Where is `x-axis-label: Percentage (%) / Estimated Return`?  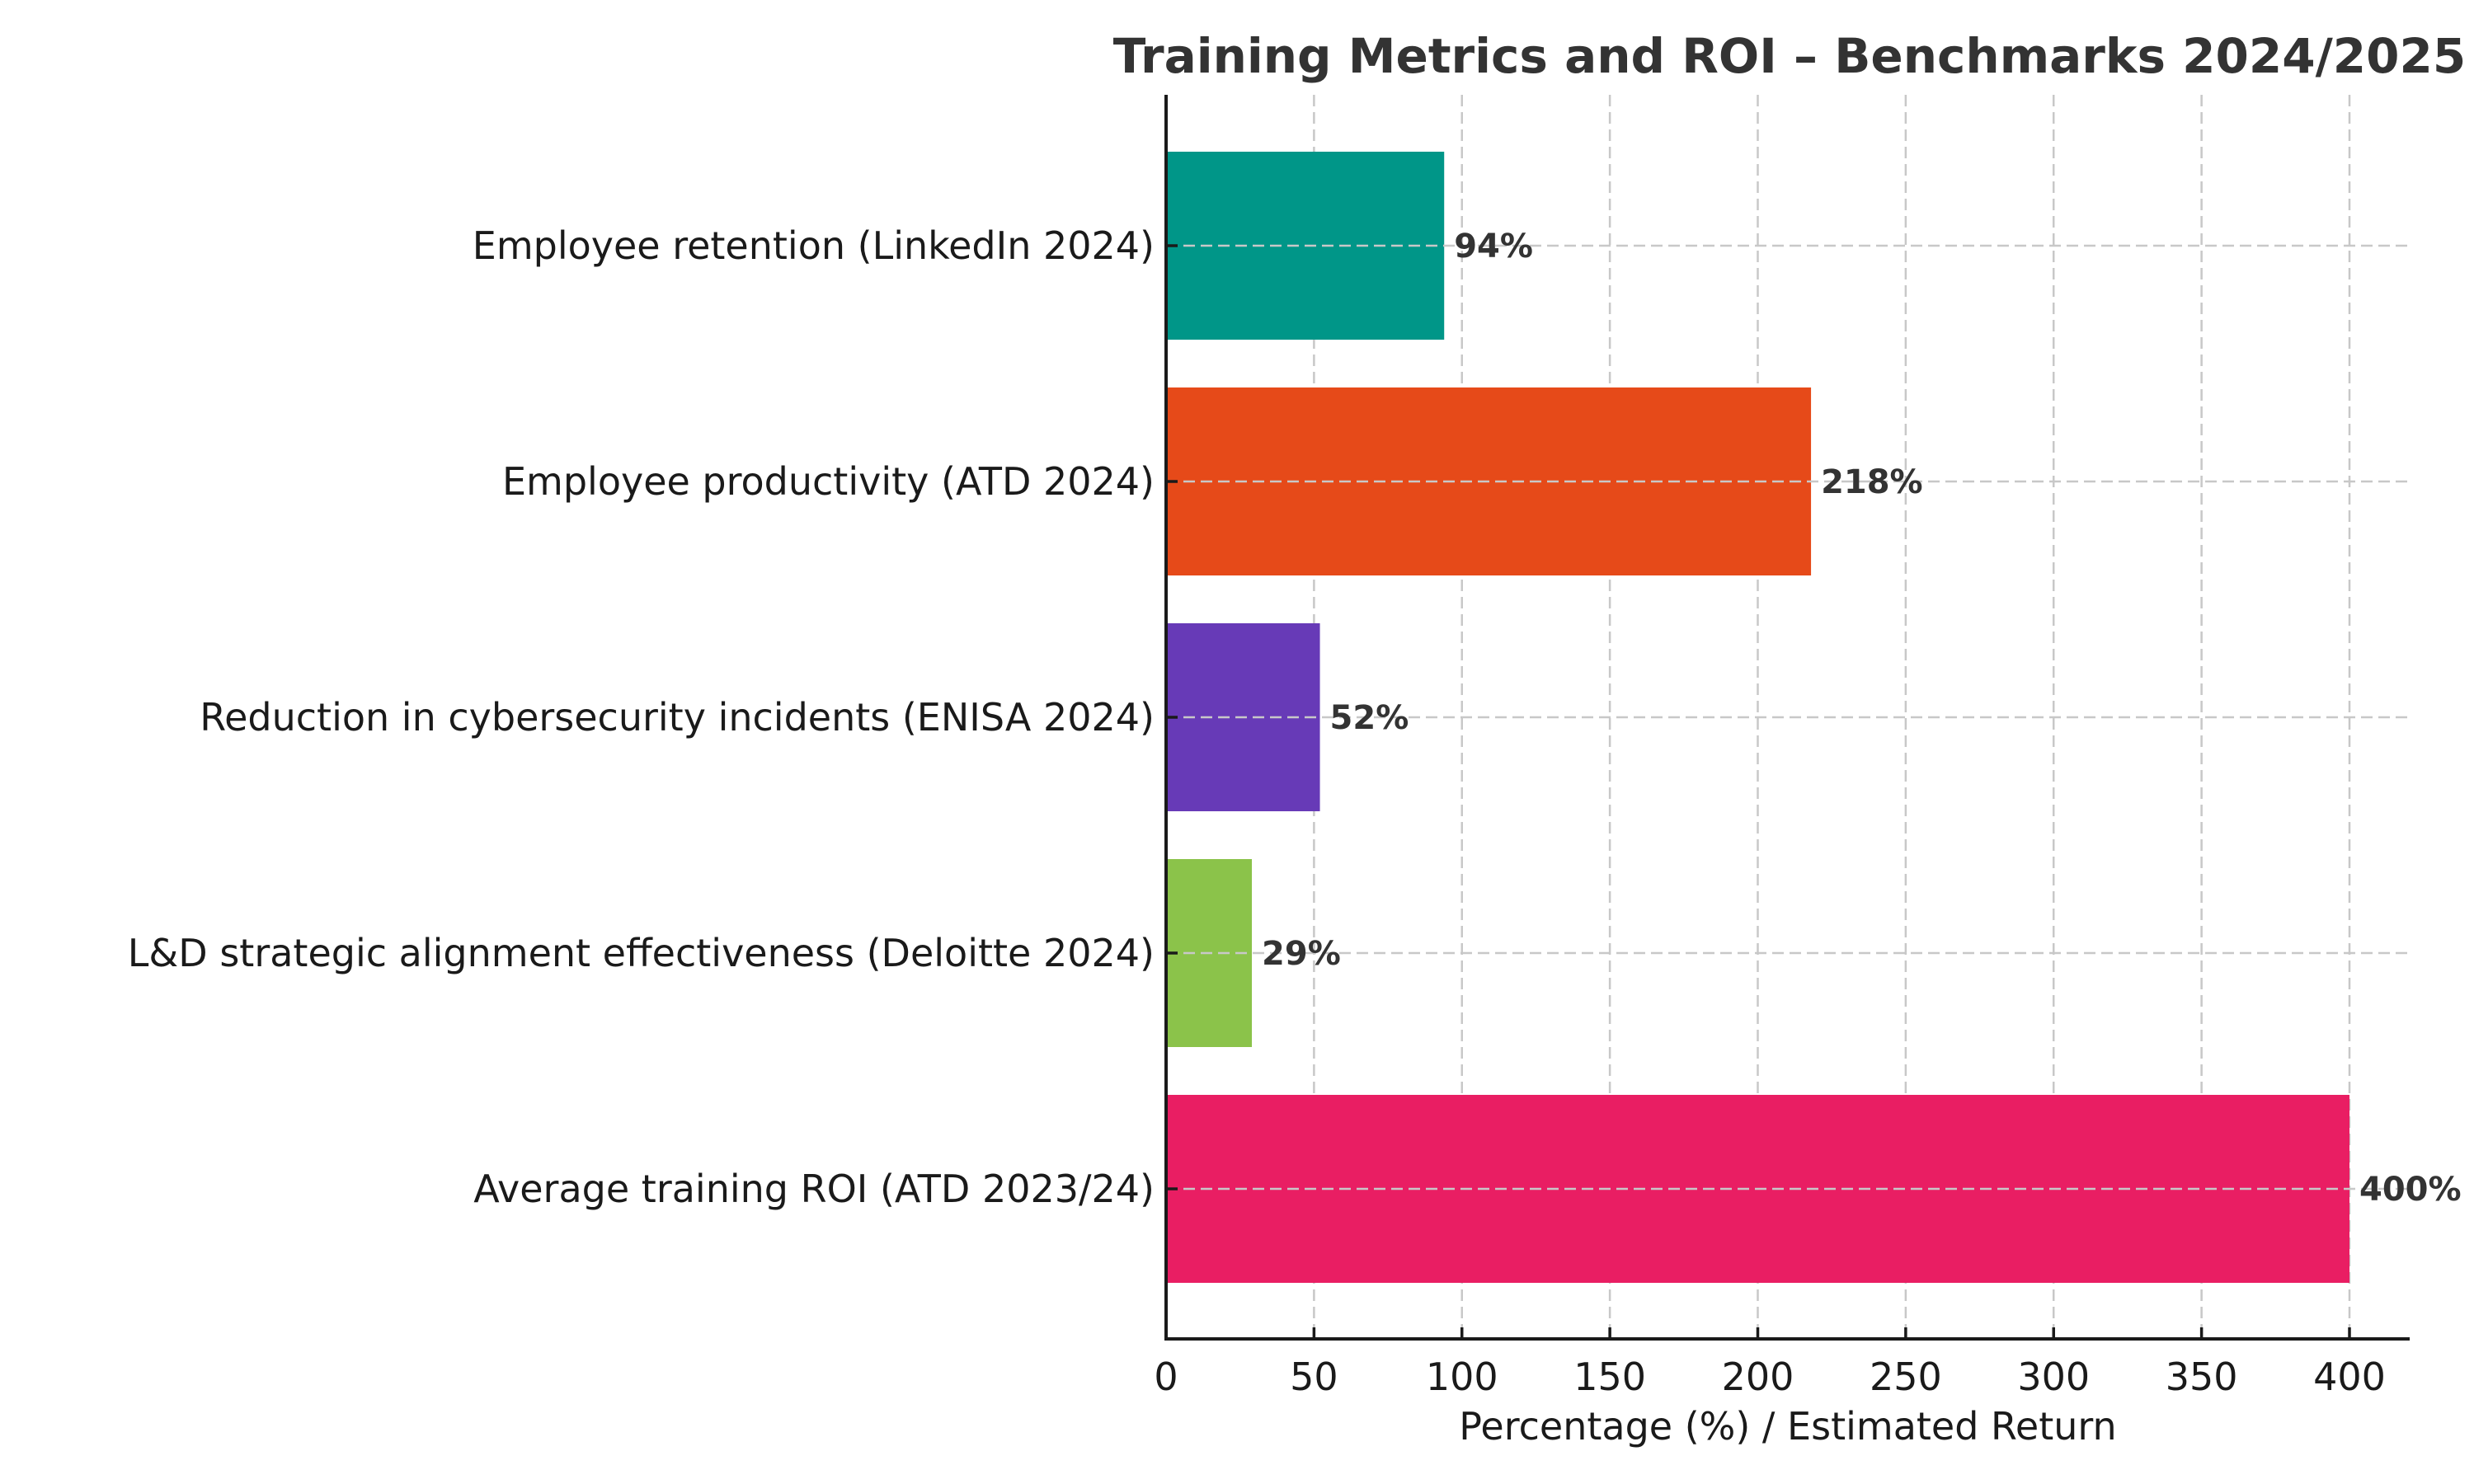 x-axis-label: Percentage (%) / Estimated Return is located at coordinates (1787, 1426).